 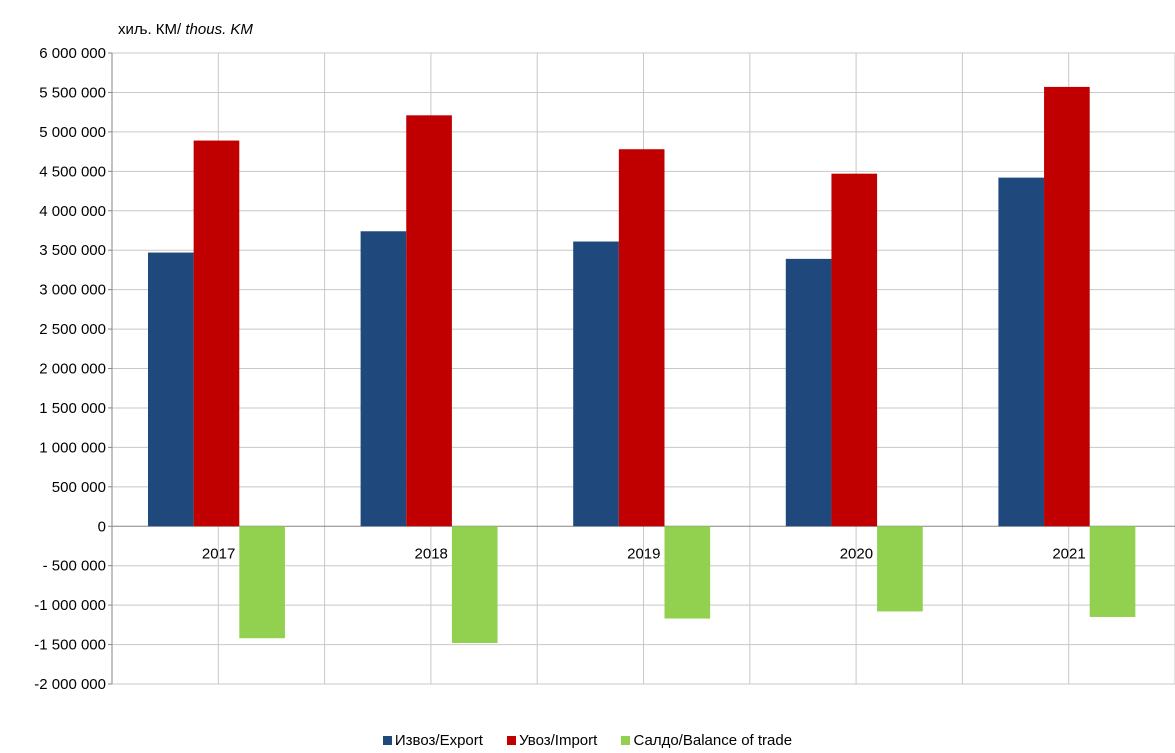 I want to click on bar-import-2017, so click(x=216, y=333).